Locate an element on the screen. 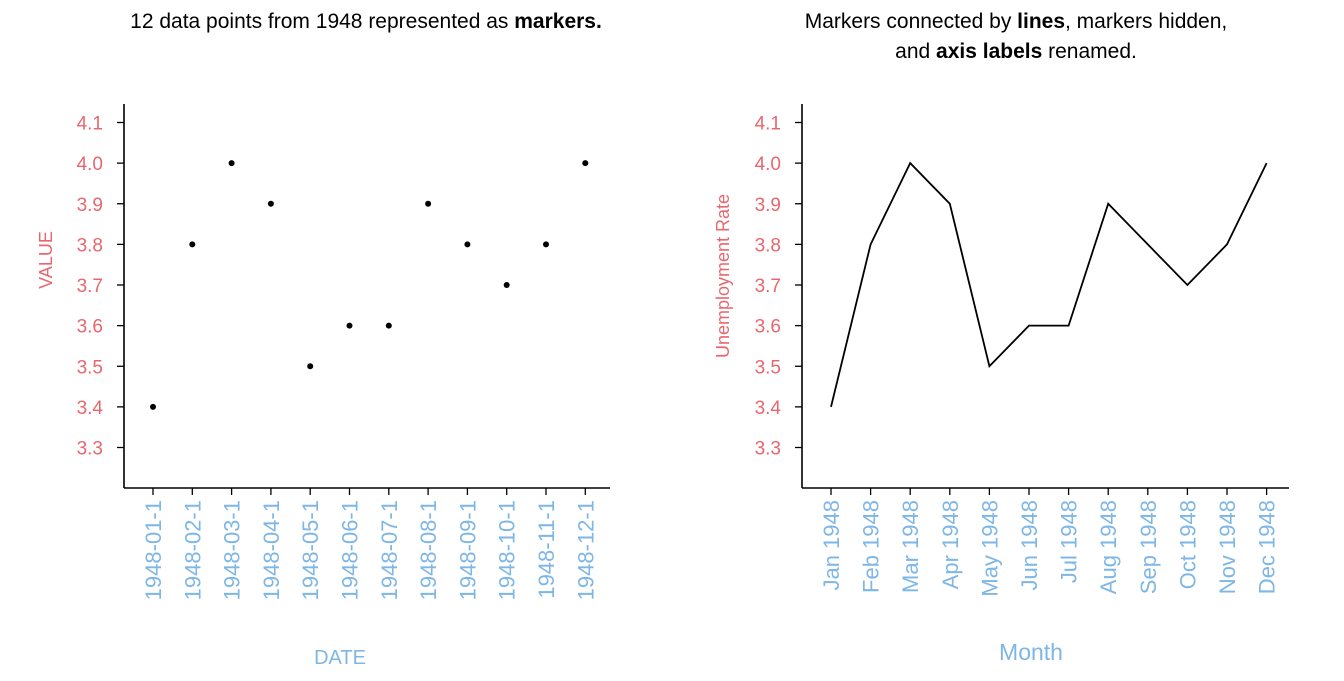 This screenshot has width=1344, height=681. x-tick-label: Oct 1948 is located at coordinates (1187, 544).